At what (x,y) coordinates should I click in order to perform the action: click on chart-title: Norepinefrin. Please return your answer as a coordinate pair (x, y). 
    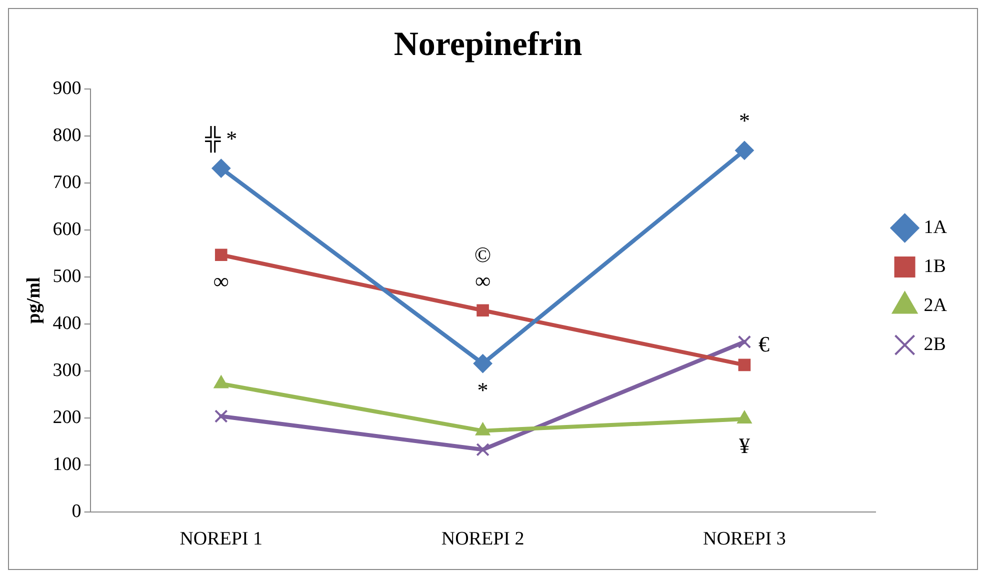
    Looking at the image, I should click on (488, 45).